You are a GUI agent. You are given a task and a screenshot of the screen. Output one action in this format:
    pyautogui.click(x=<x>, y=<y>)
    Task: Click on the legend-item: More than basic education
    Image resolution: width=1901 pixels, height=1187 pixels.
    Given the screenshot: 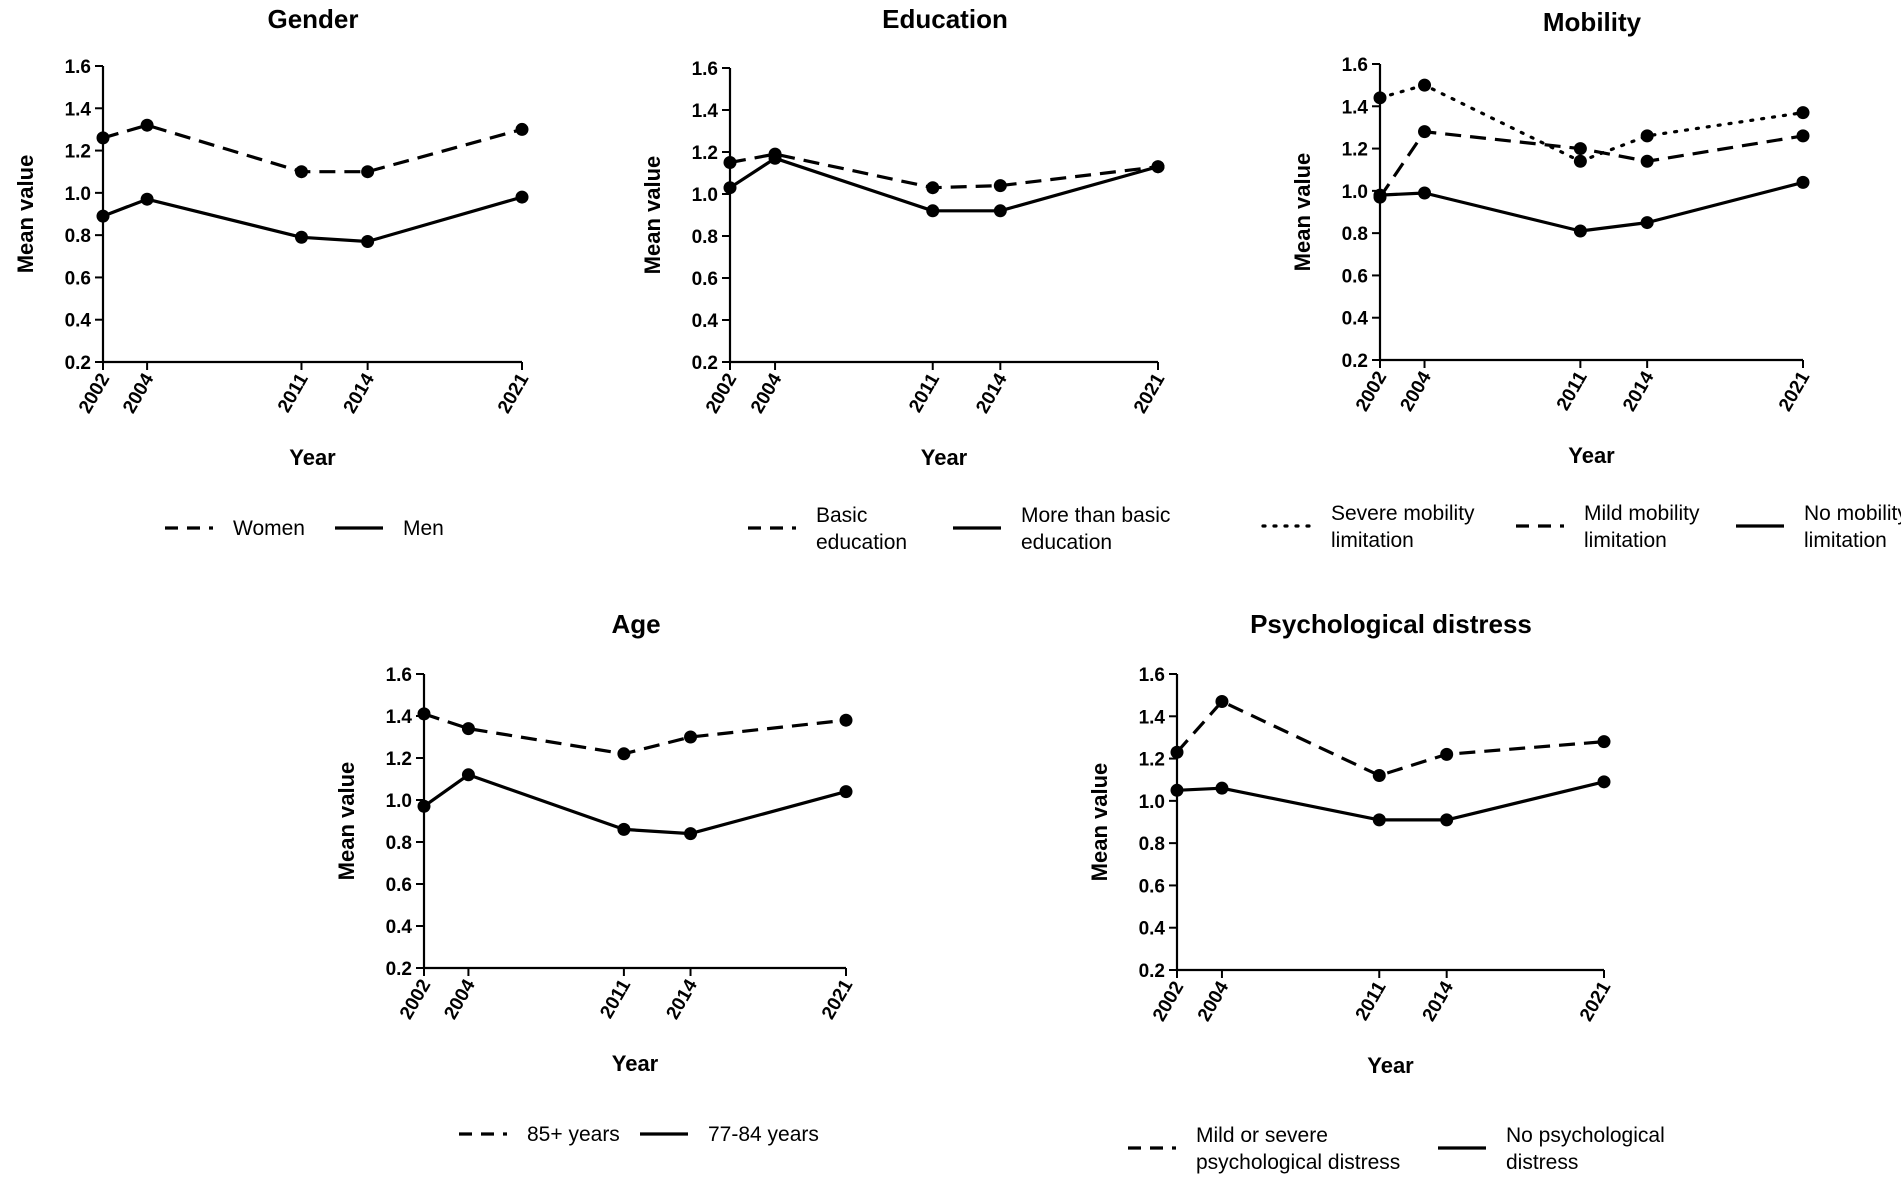 What is the action you would take?
    pyautogui.click(x=1061, y=529)
    